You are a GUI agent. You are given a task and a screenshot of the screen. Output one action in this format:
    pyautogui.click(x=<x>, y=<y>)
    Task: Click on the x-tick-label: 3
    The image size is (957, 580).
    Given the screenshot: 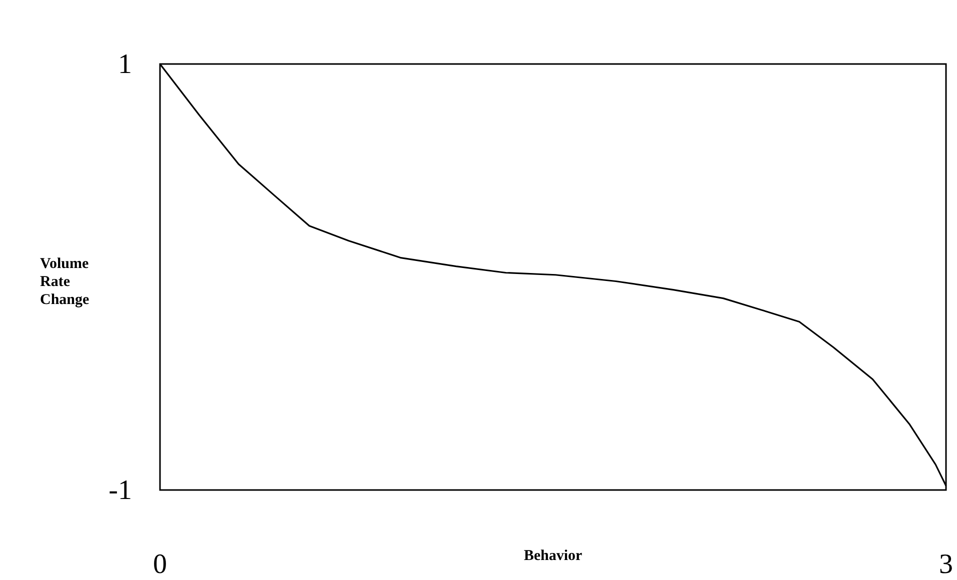 What is the action you would take?
    pyautogui.click(x=946, y=564)
    